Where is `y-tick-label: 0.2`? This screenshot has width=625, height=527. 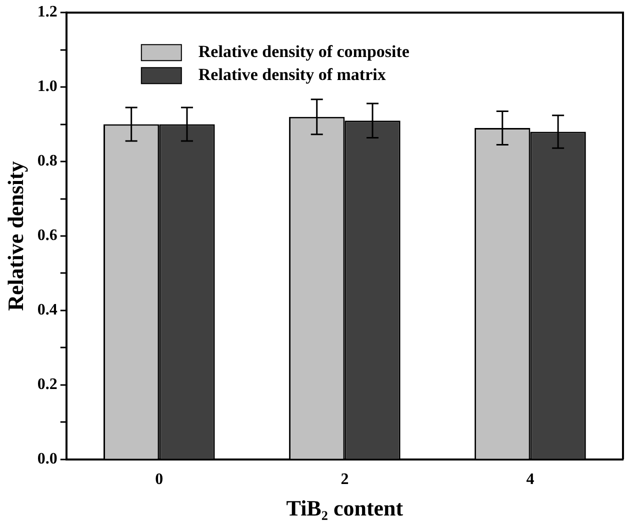
y-tick-label: 0.2 is located at coordinates (47, 385).